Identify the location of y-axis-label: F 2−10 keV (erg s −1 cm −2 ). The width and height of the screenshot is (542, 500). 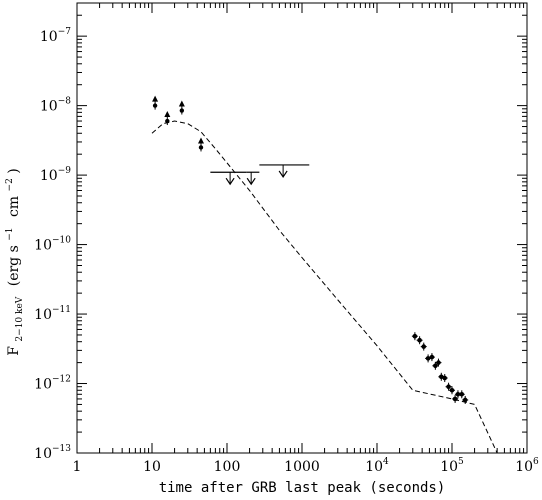
(13, 262).